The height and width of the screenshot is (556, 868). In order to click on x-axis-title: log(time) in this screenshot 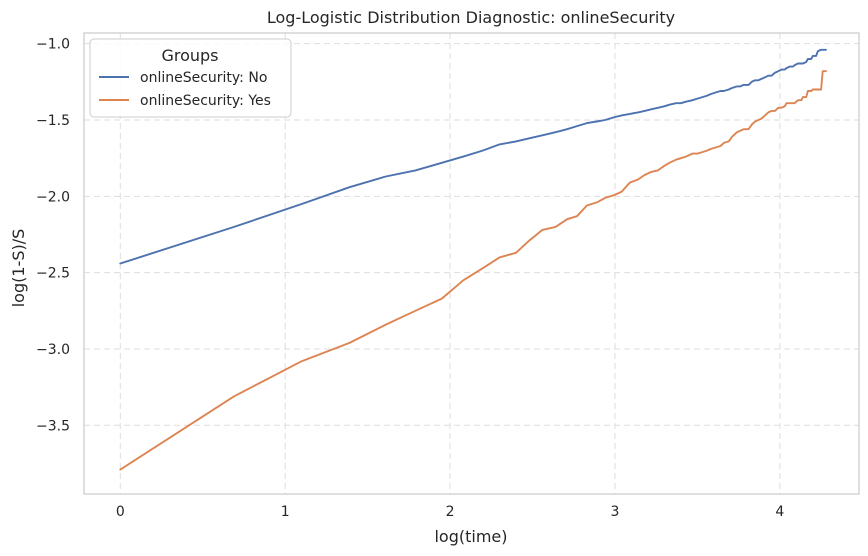, I will do `click(470, 536)`.